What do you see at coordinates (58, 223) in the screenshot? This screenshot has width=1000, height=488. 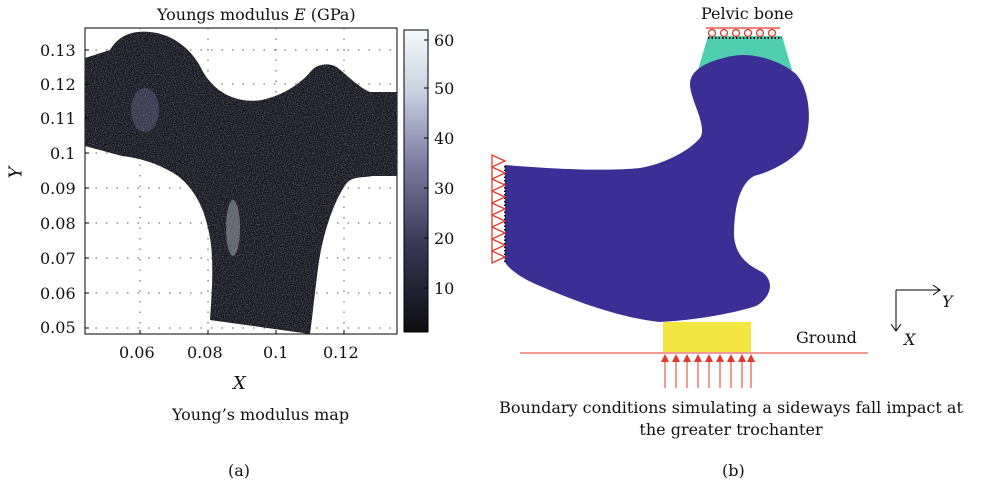 I see `y-tick-label: 0.08` at bounding box center [58, 223].